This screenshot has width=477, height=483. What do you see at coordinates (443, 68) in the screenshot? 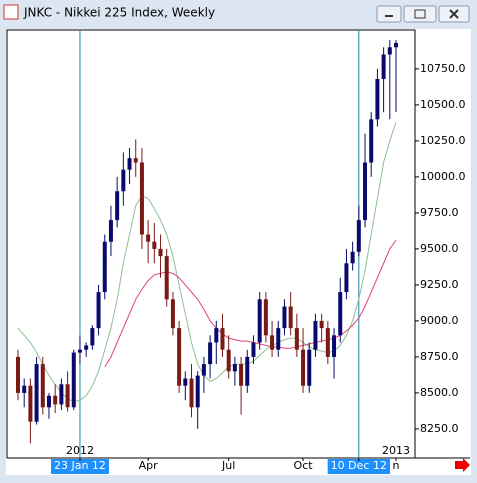
I see `y-tick-label: 10750.0` at bounding box center [443, 68].